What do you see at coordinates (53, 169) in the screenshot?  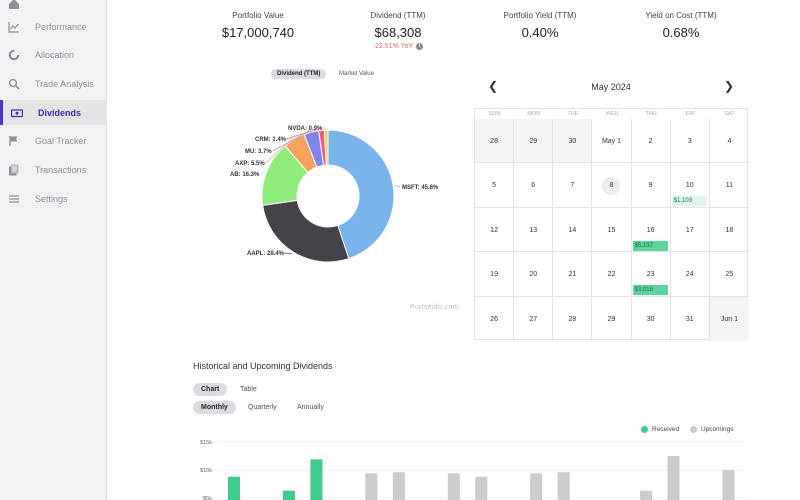 I see `sidebar-item-transactions: Transactions` at bounding box center [53, 169].